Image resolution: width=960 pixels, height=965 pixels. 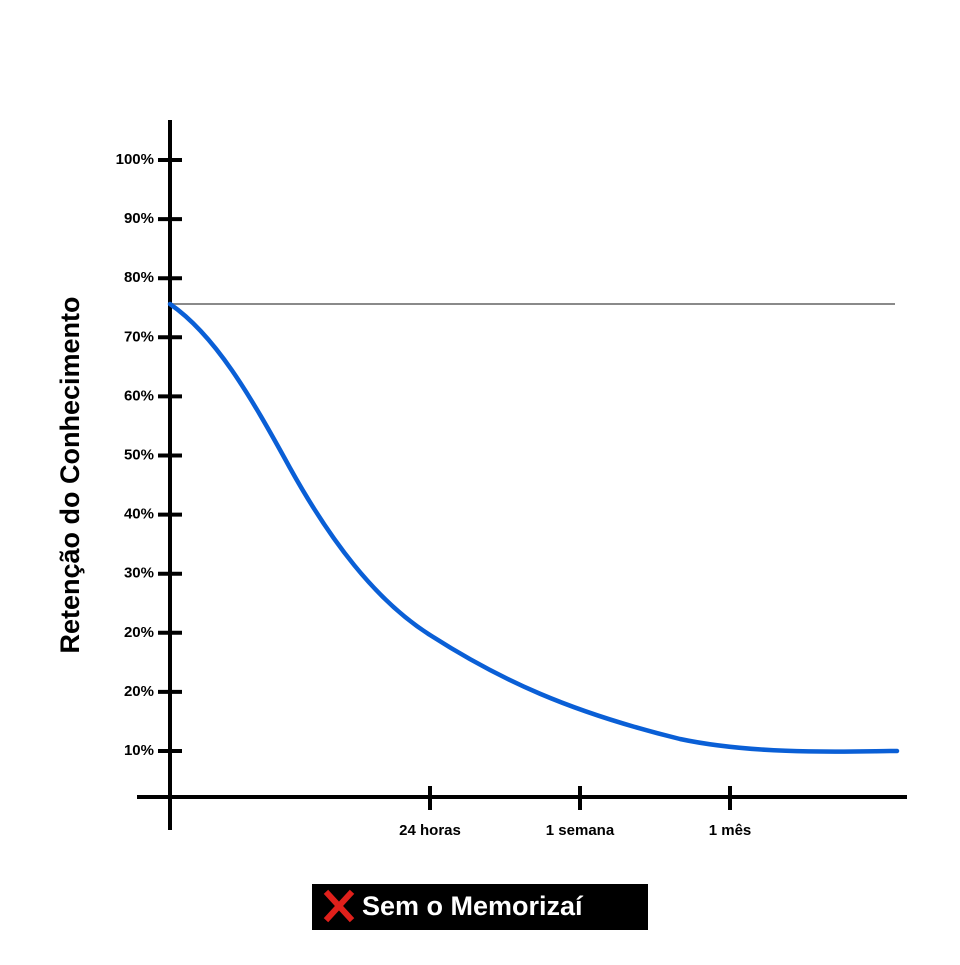 I want to click on legend: Sem o Memorizaí, so click(x=480, y=907).